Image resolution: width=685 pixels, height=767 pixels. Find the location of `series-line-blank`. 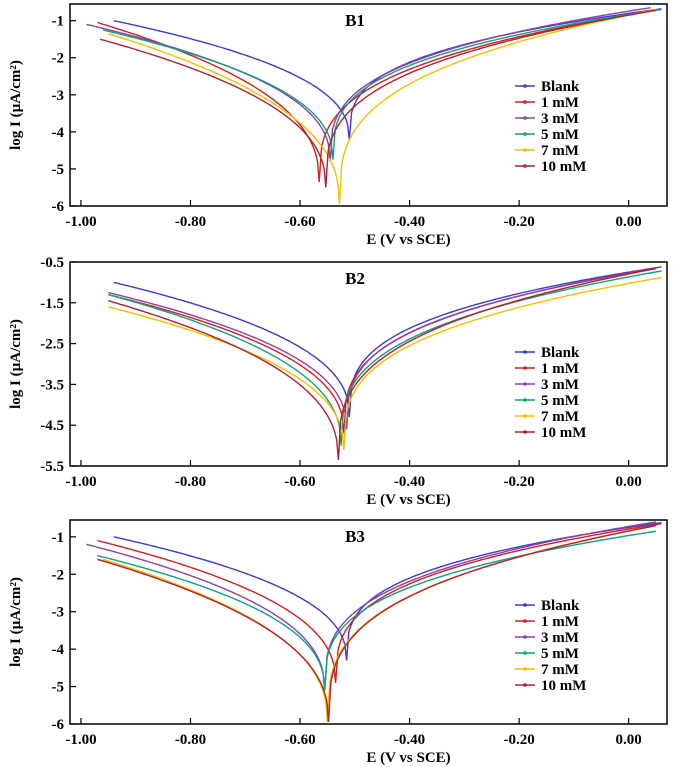

series-line-blank is located at coordinates (387, 74).